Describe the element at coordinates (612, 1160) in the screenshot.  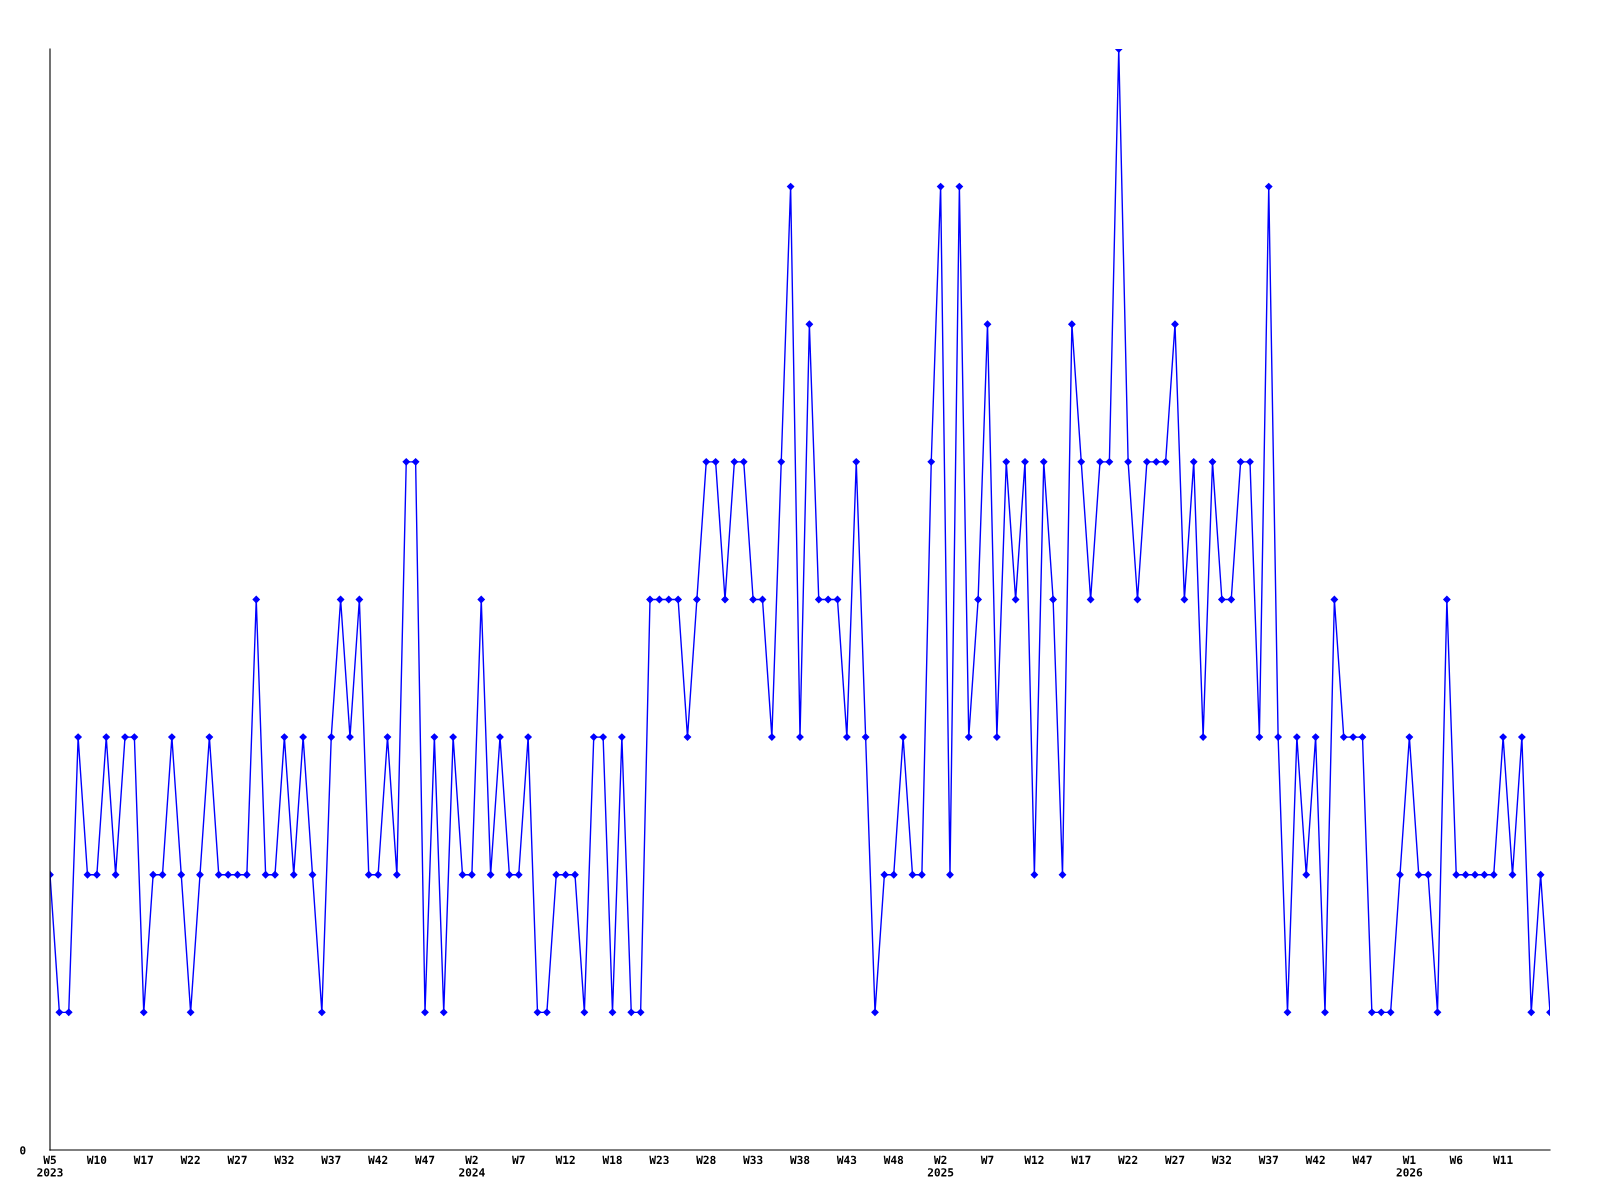
I see `x-tick-label: W18` at that location.